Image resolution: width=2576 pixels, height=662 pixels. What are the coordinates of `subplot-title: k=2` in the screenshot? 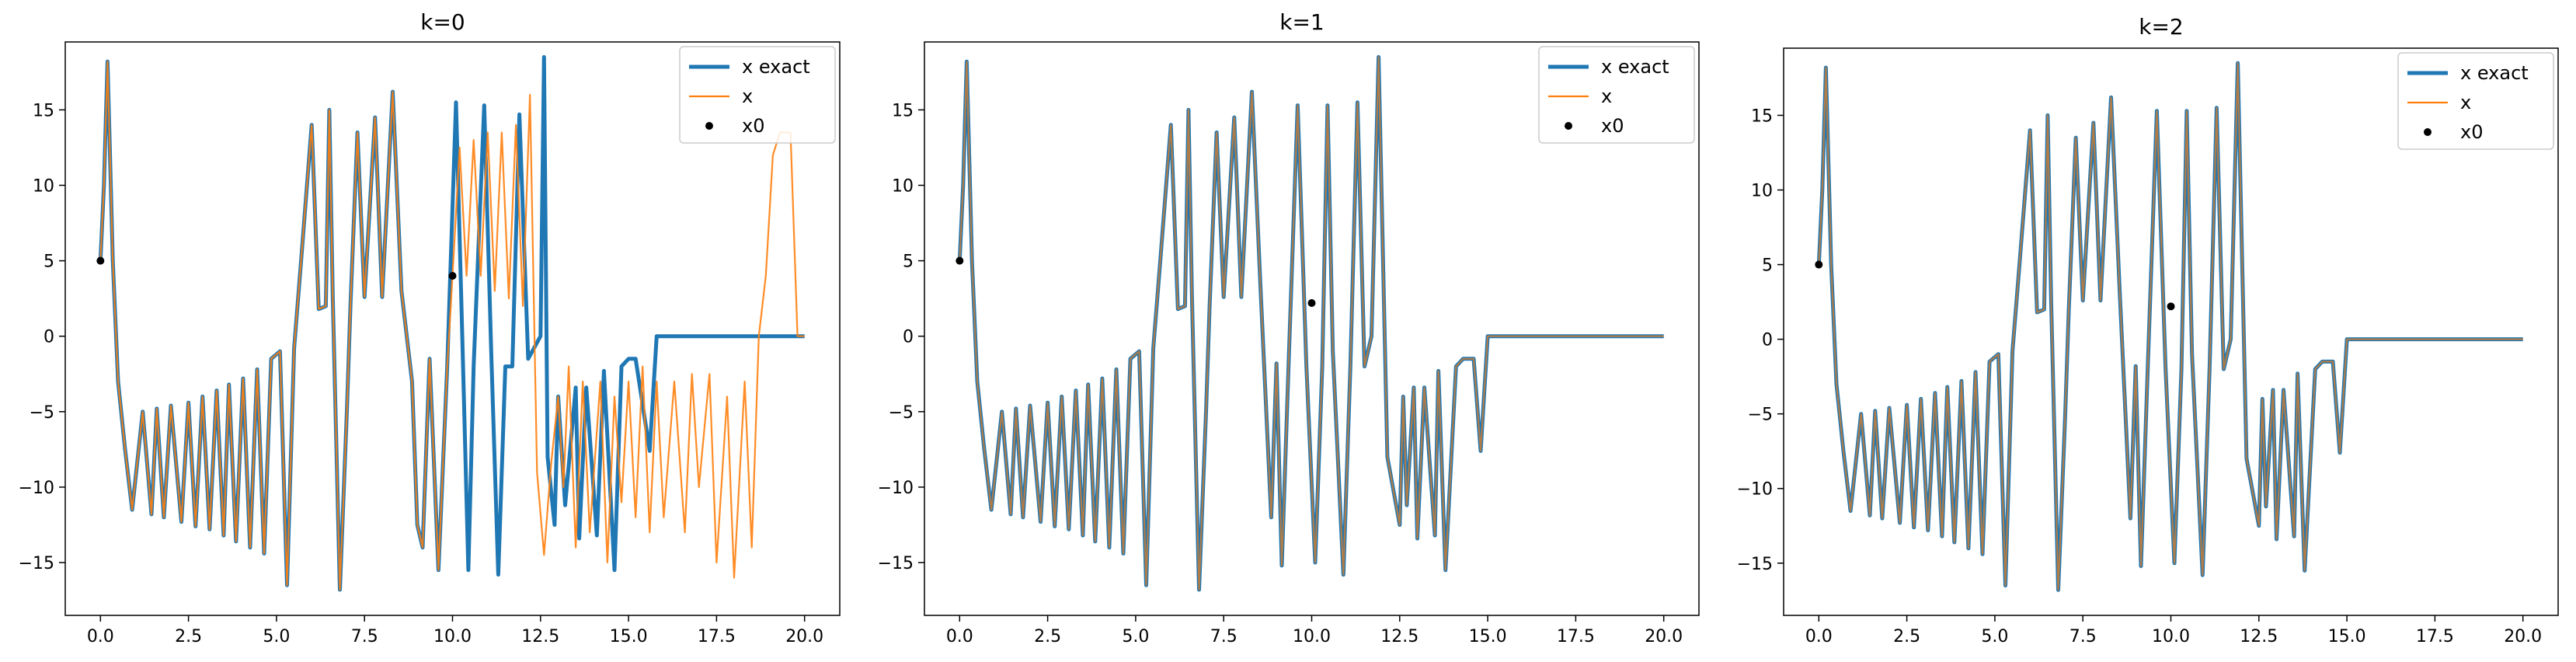 It's located at (2161, 27).